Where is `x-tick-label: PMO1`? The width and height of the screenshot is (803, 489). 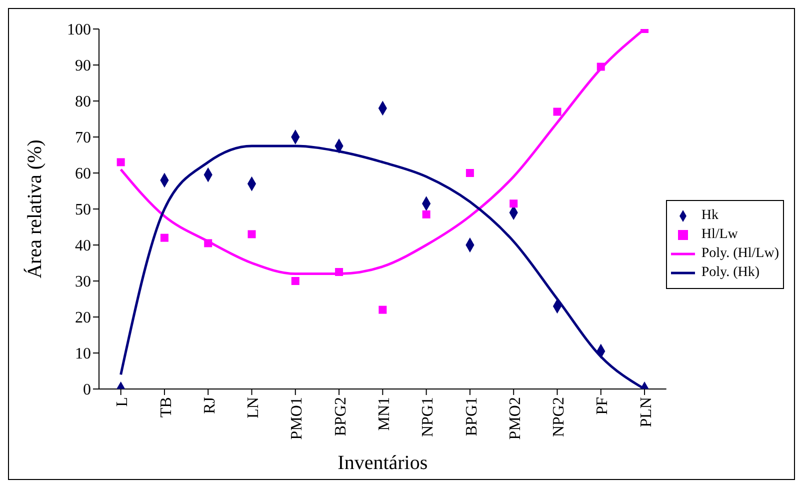 x-tick-label: PMO1 is located at coordinates (297, 418).